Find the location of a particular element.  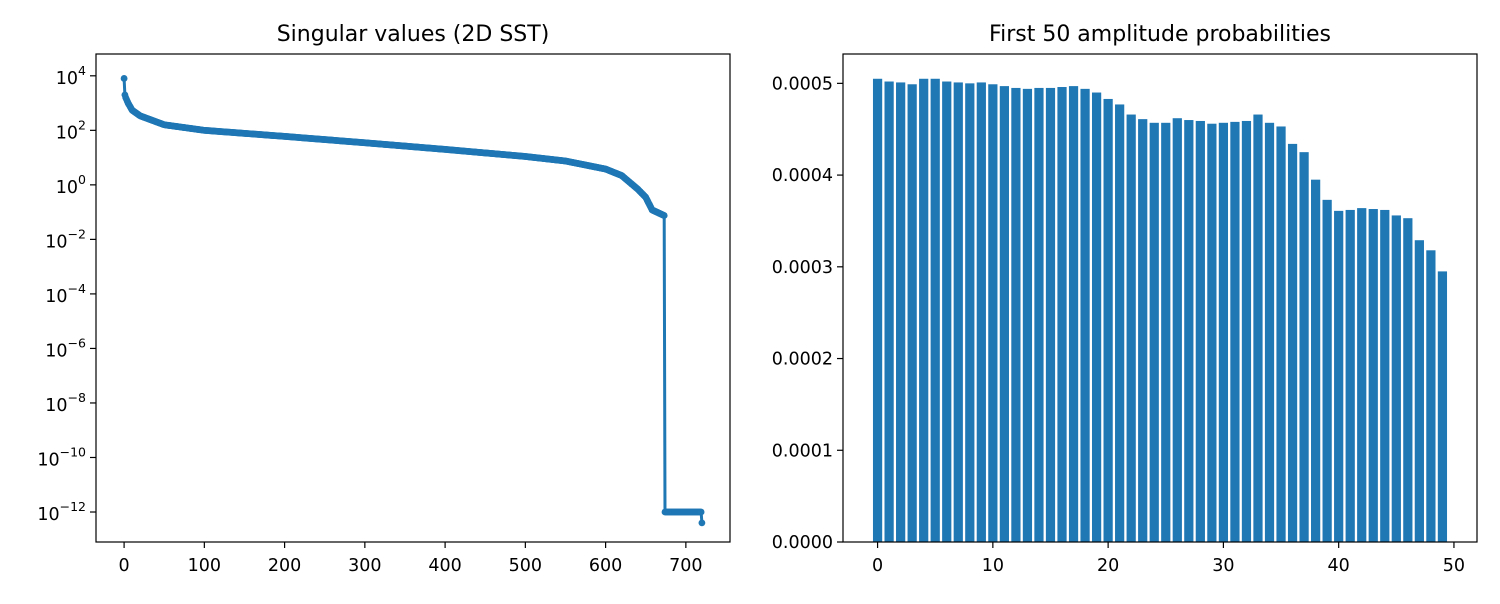

chart-title: First 50 amplitude probabilities is located at coordinates (1160, 34).